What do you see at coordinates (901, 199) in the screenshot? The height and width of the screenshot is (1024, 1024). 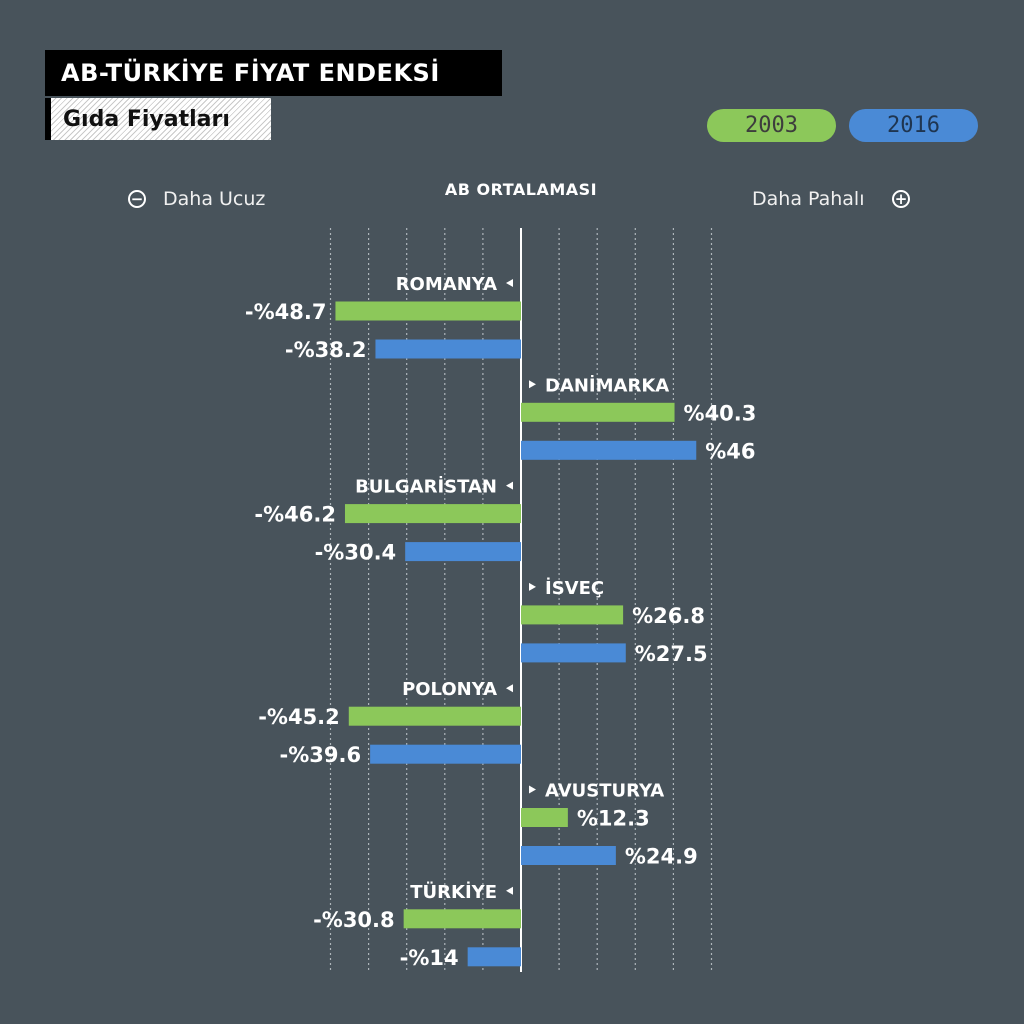 I see `plus-circle-icon: +` at bounding box center [901, 199].